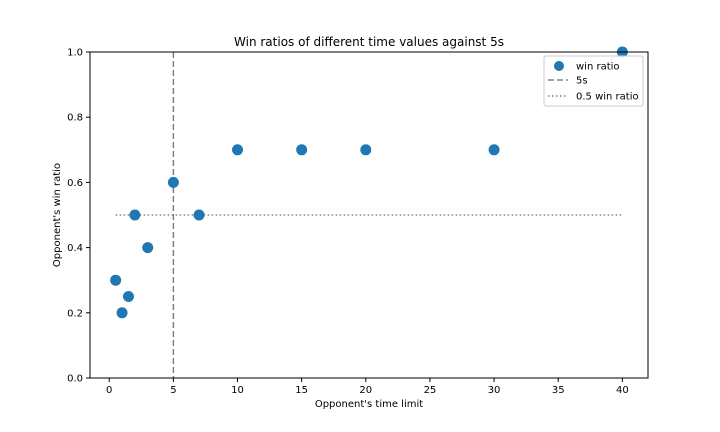 The width and height of the screenshot is (720, 432). Describe the element at coordinates (622, 390) in the screenshot. I see `x-tick-label: 40` at that location.